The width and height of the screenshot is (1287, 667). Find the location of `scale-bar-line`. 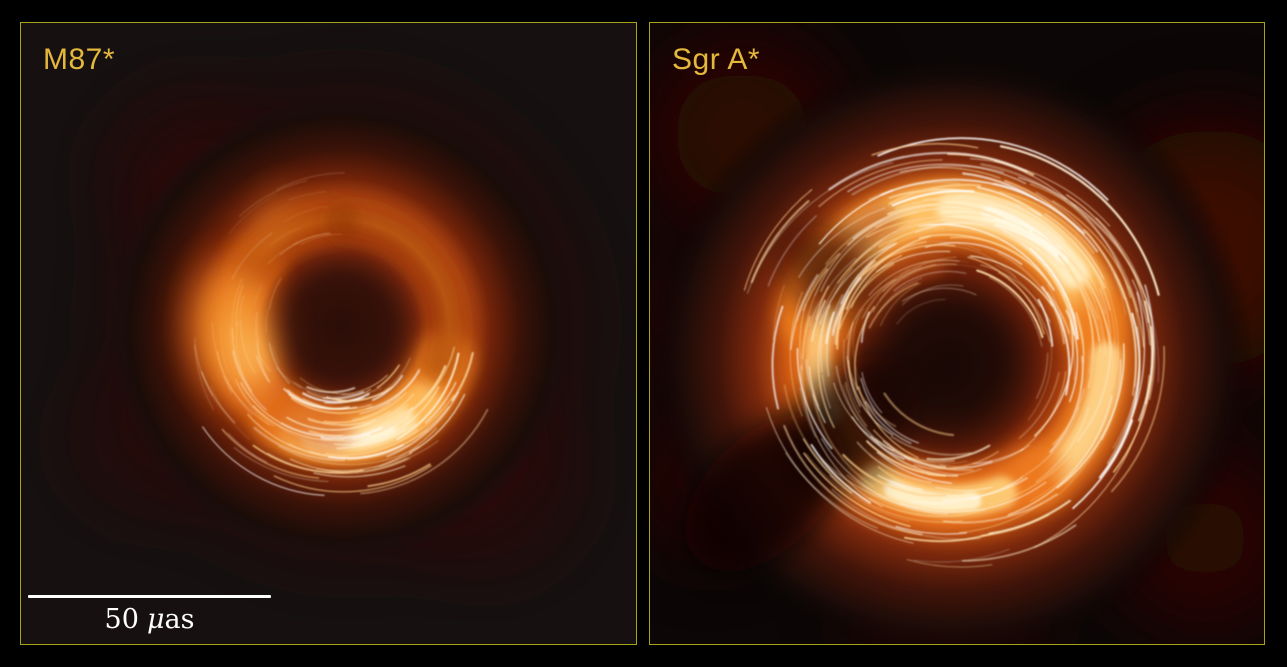

scale-bar-line is located at coordinates (149, 596).